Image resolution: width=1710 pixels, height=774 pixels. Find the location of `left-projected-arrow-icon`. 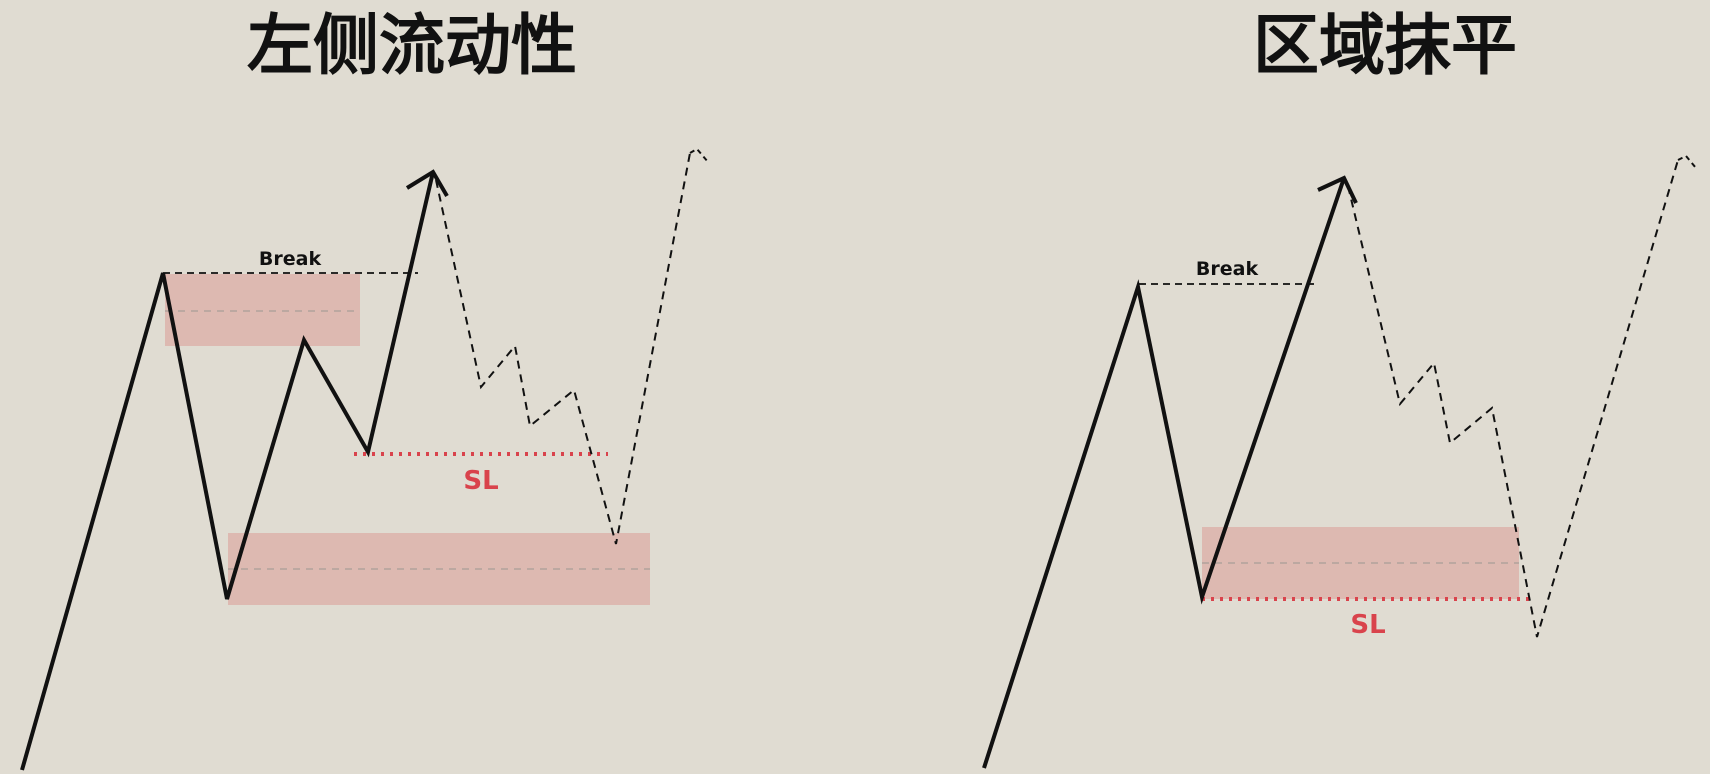

left-projected-arrow-icon is located at coordinates (699, 155).